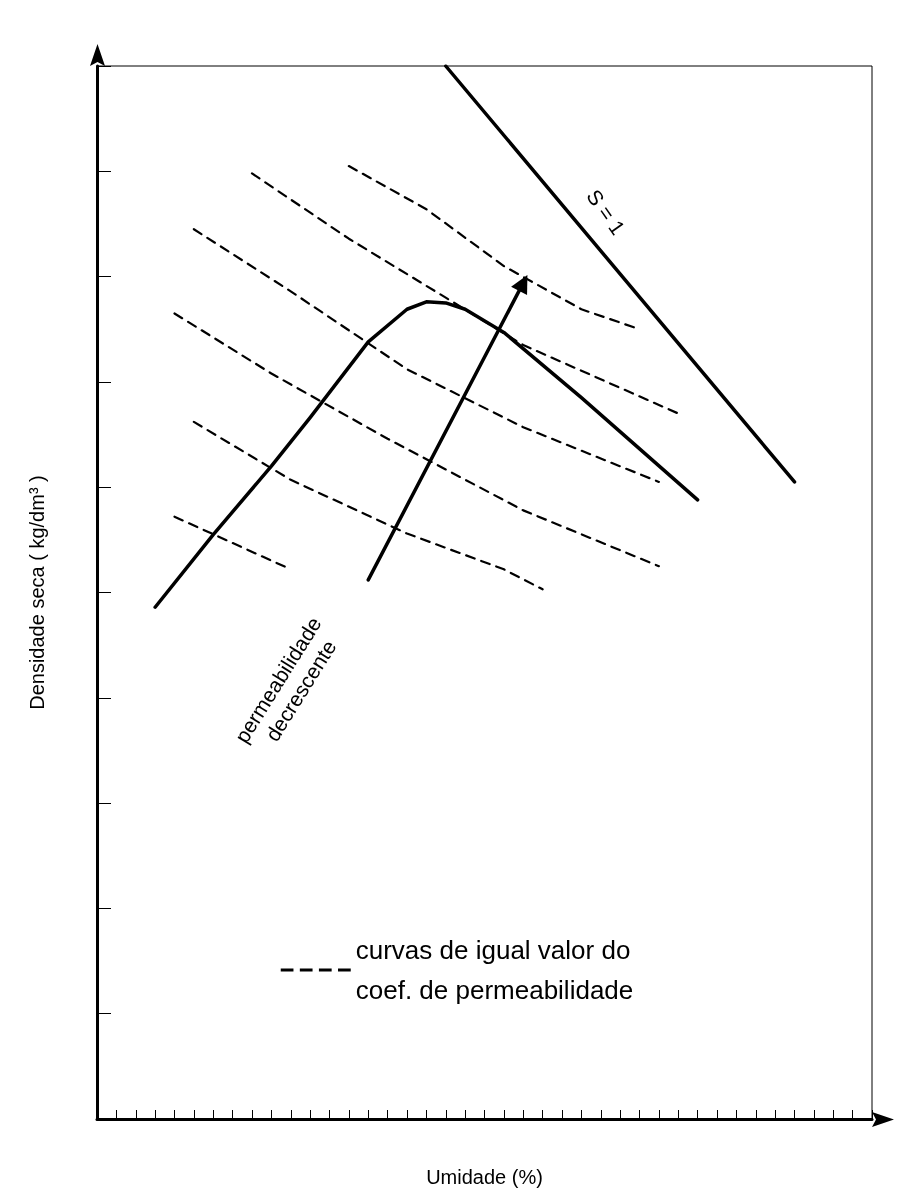 The image size is (914, 1198). Describe the element at coordinates (606, 212) in the screenshot. I see `annotation: S = 1` at that location.